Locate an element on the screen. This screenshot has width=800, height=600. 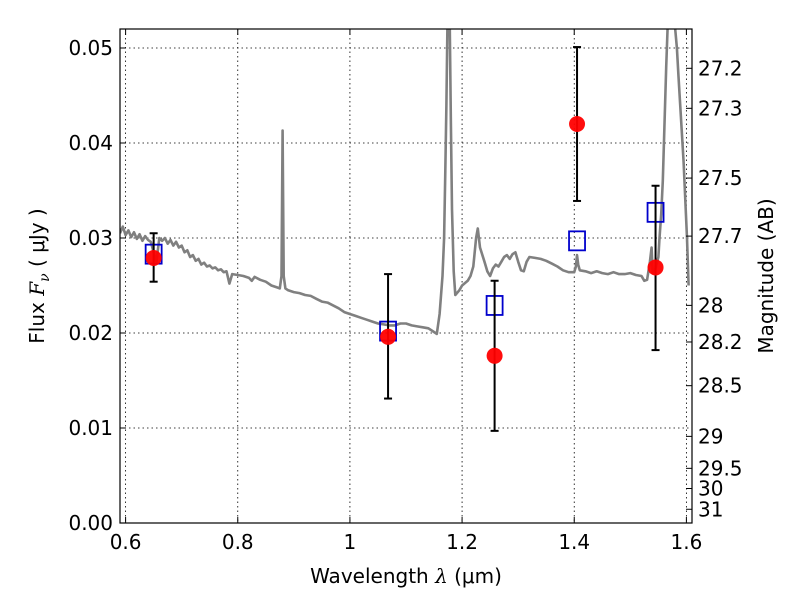
y2-tick-label: 27.2 is located at coordinates (720, 68).